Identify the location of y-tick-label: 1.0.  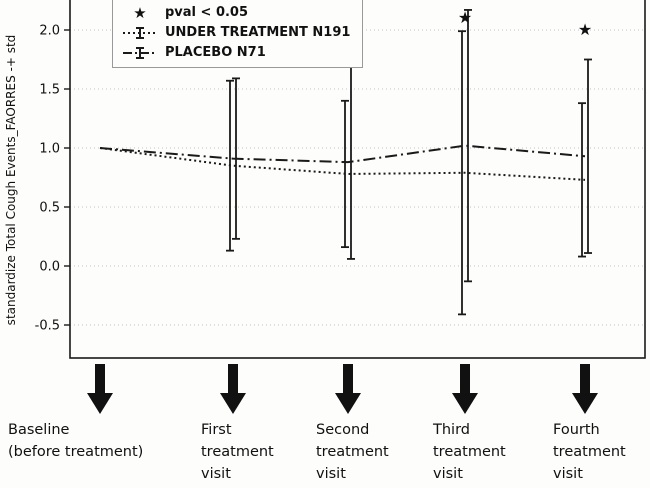
(49, 149).